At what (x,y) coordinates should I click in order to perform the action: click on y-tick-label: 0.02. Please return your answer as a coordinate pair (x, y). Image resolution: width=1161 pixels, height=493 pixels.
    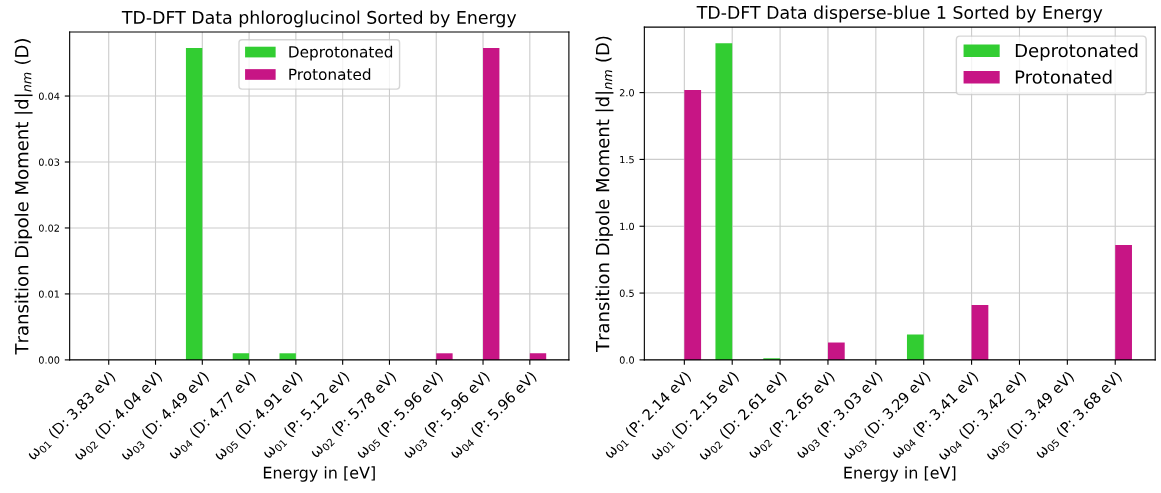
    Looking at the image, I should click on (48, 228).